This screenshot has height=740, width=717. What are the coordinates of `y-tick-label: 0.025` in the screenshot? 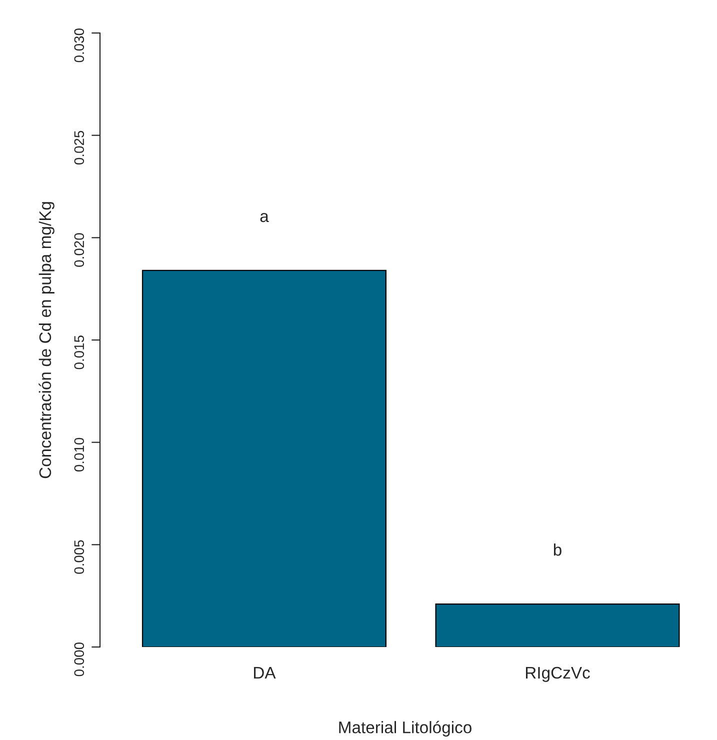 It's located at (79, 147).